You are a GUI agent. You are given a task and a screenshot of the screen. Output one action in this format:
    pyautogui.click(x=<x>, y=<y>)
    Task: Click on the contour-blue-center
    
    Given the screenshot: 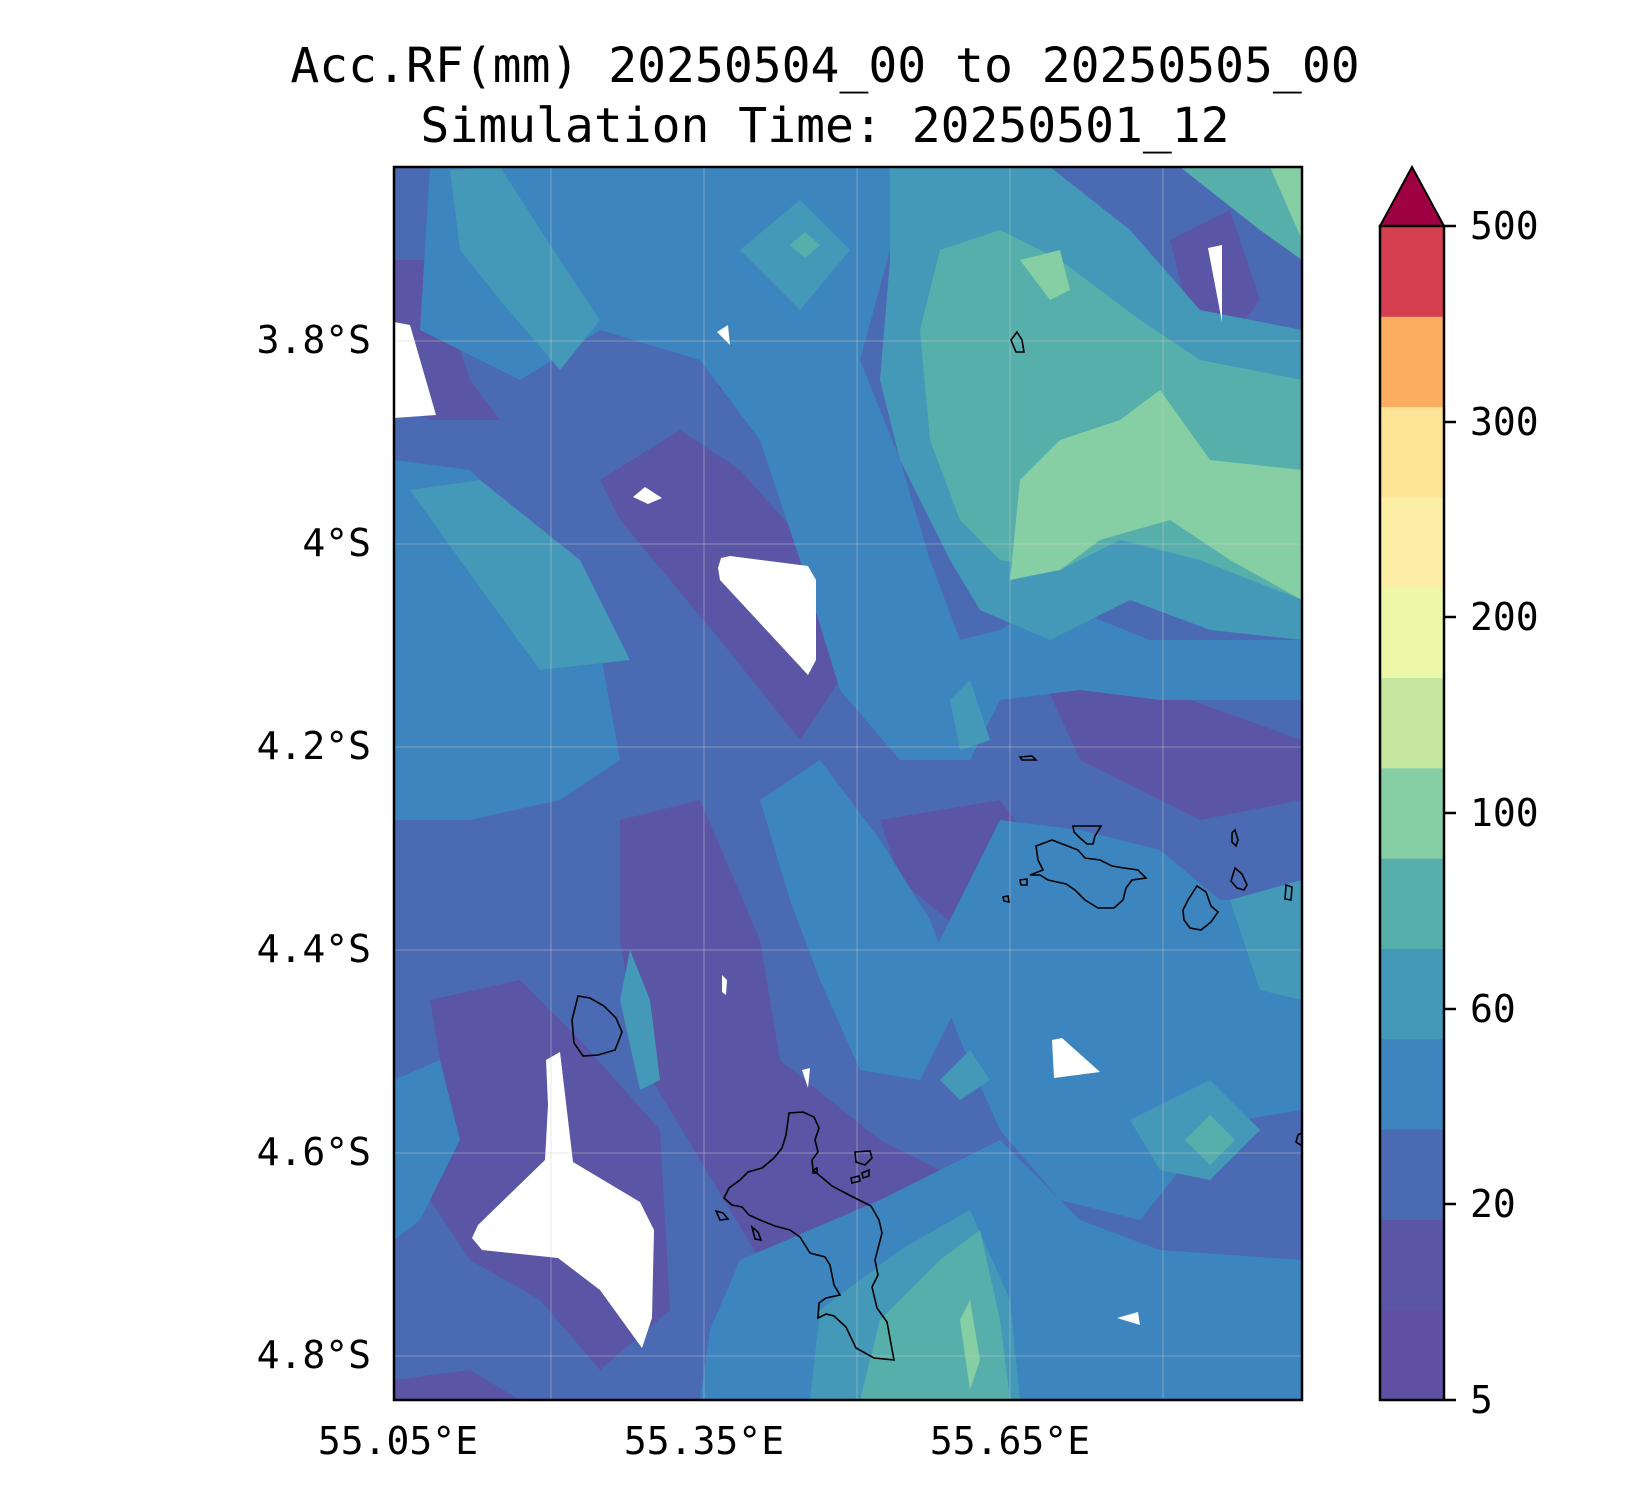 What is the action you would take?
    pyautogui.click(x=860, y=920)
    